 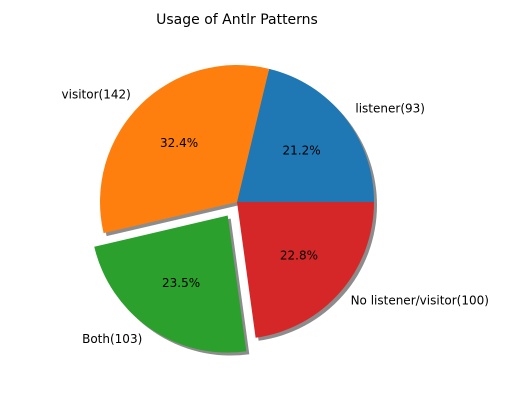 What do you see at coordinates (237, 20) in the screenshot?
I see `chart-title: Usage of Antlr Patterns` at bounding box center [237, 20].